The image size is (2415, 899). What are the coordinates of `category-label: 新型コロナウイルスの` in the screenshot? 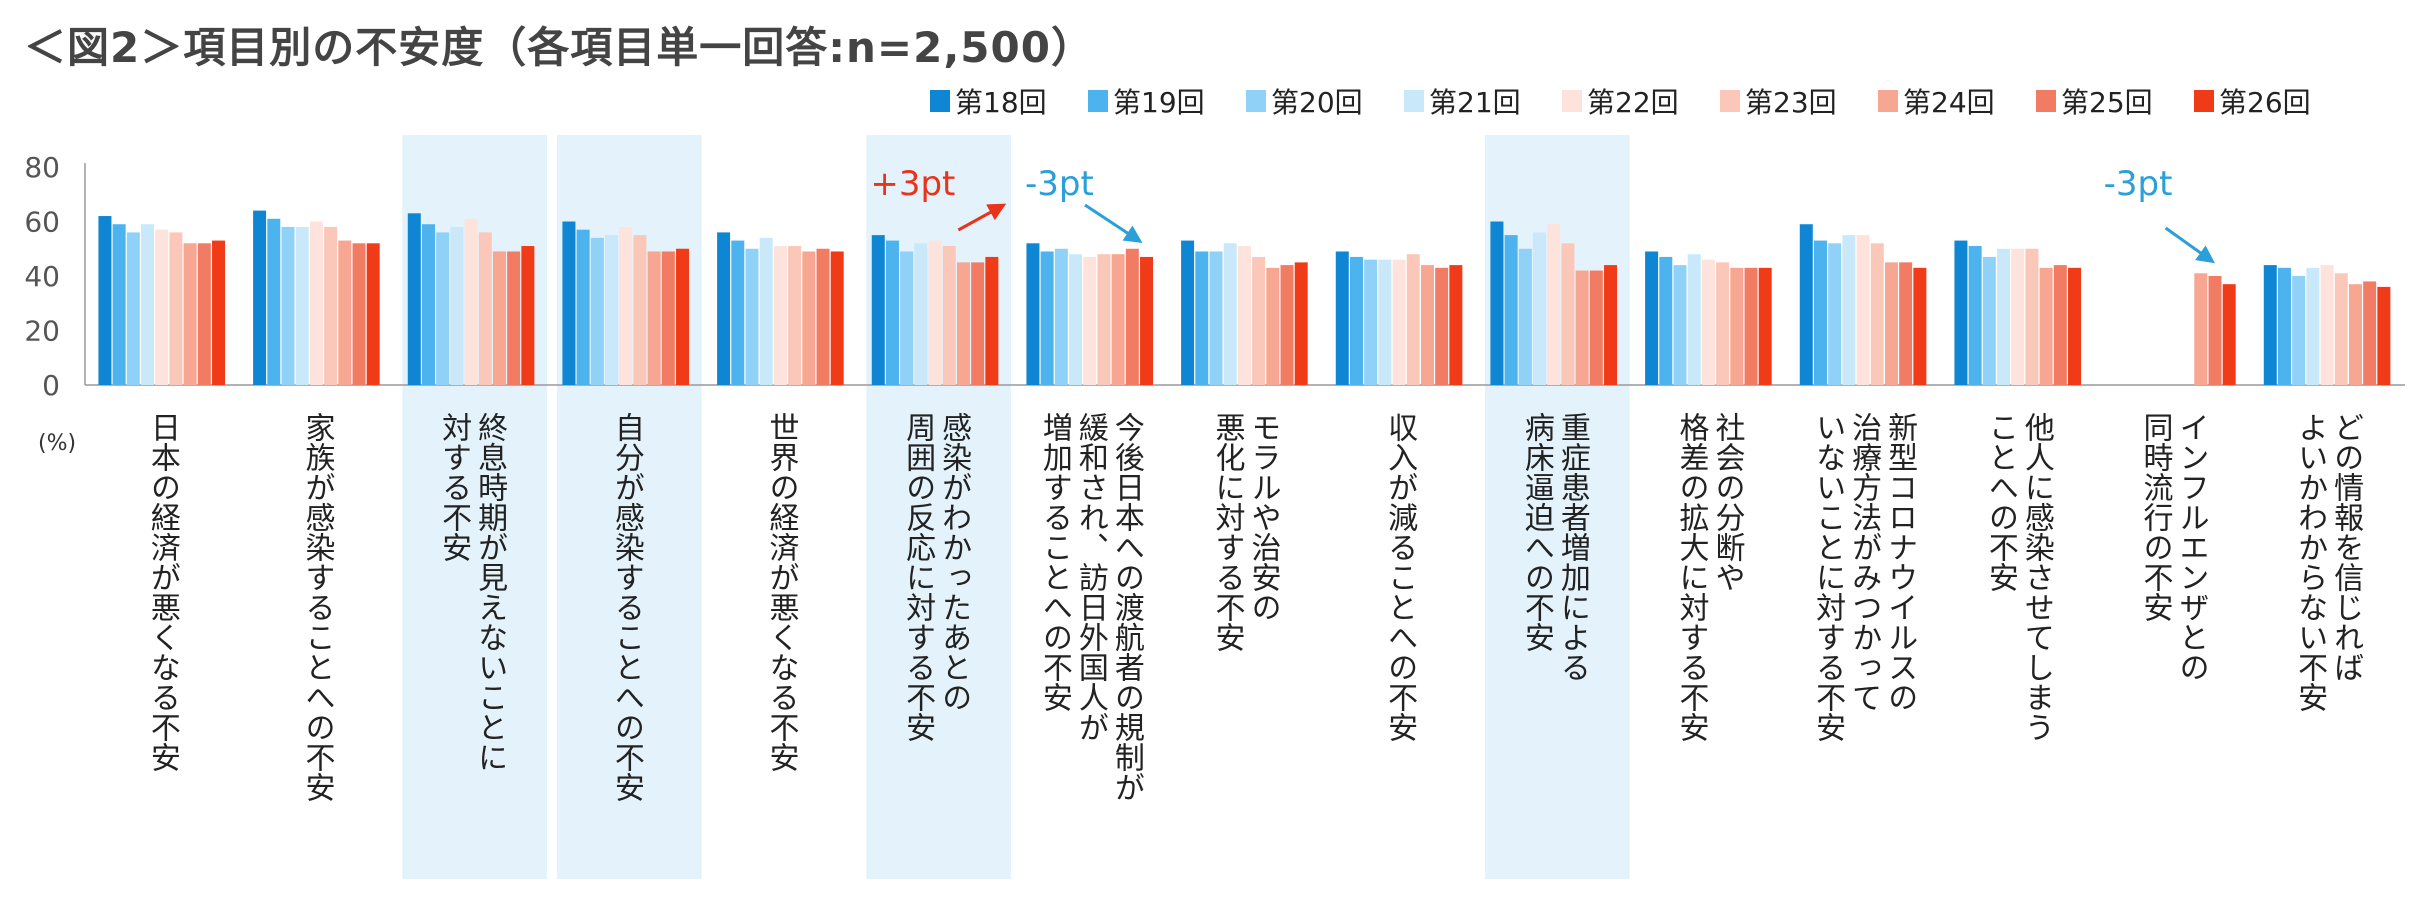 It's located at (1899, 562).